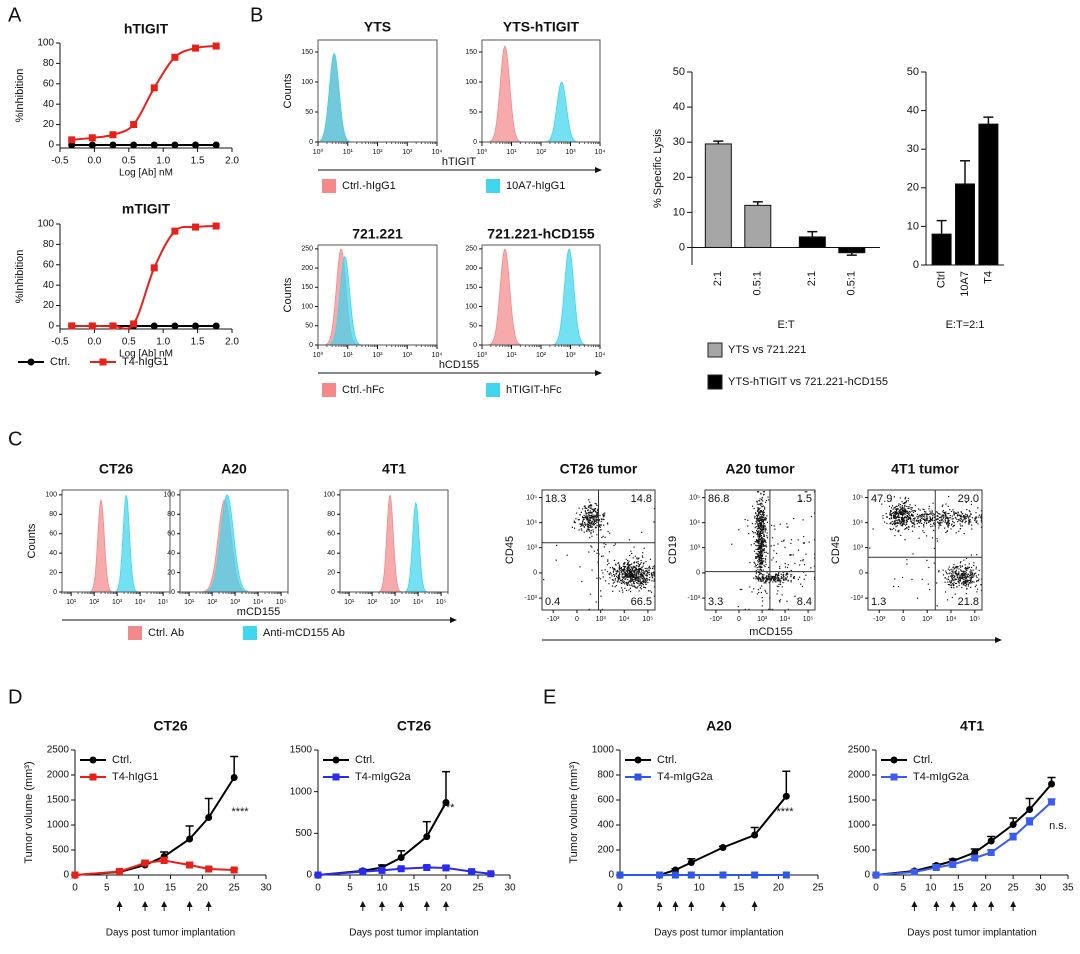 This screenshot has width=1080, height=954. I want to click on legend-label: Ctrl.-hIgG1, so click(369, 186).